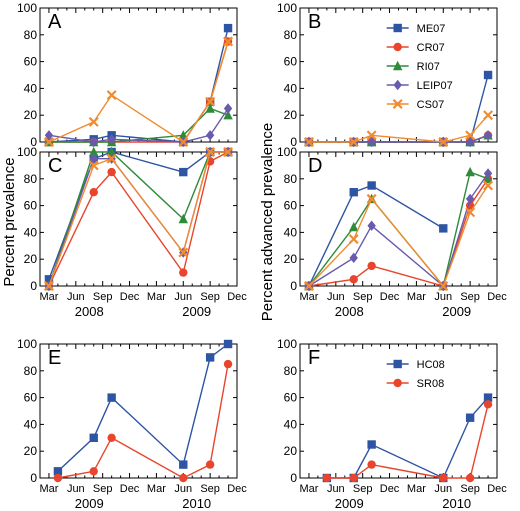 The width and height of the screenshot is (520, 511). I want to click on series-LEIP07, so click(398, 139).